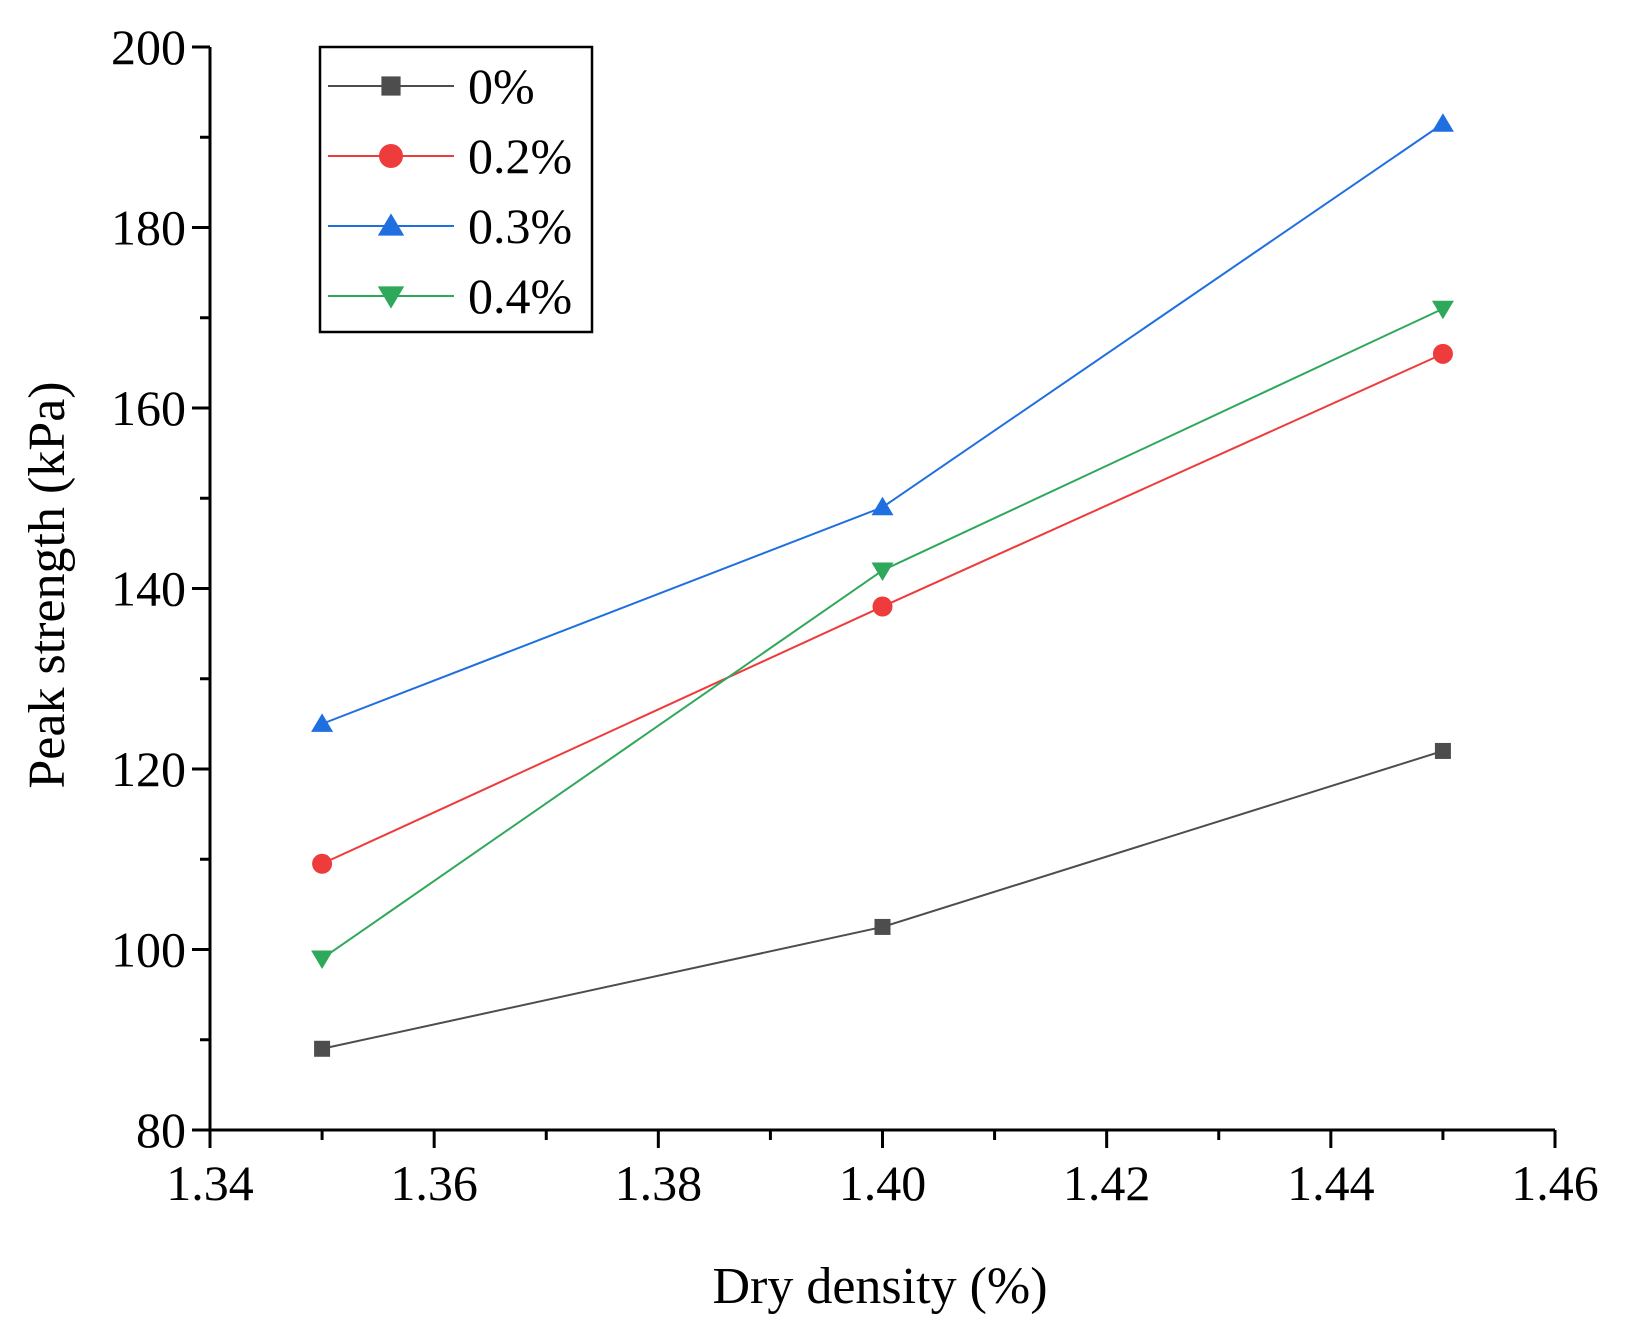 The image size is (1625, 1336). I want to click on legend-marker-0-3pct, so click(391, 224).